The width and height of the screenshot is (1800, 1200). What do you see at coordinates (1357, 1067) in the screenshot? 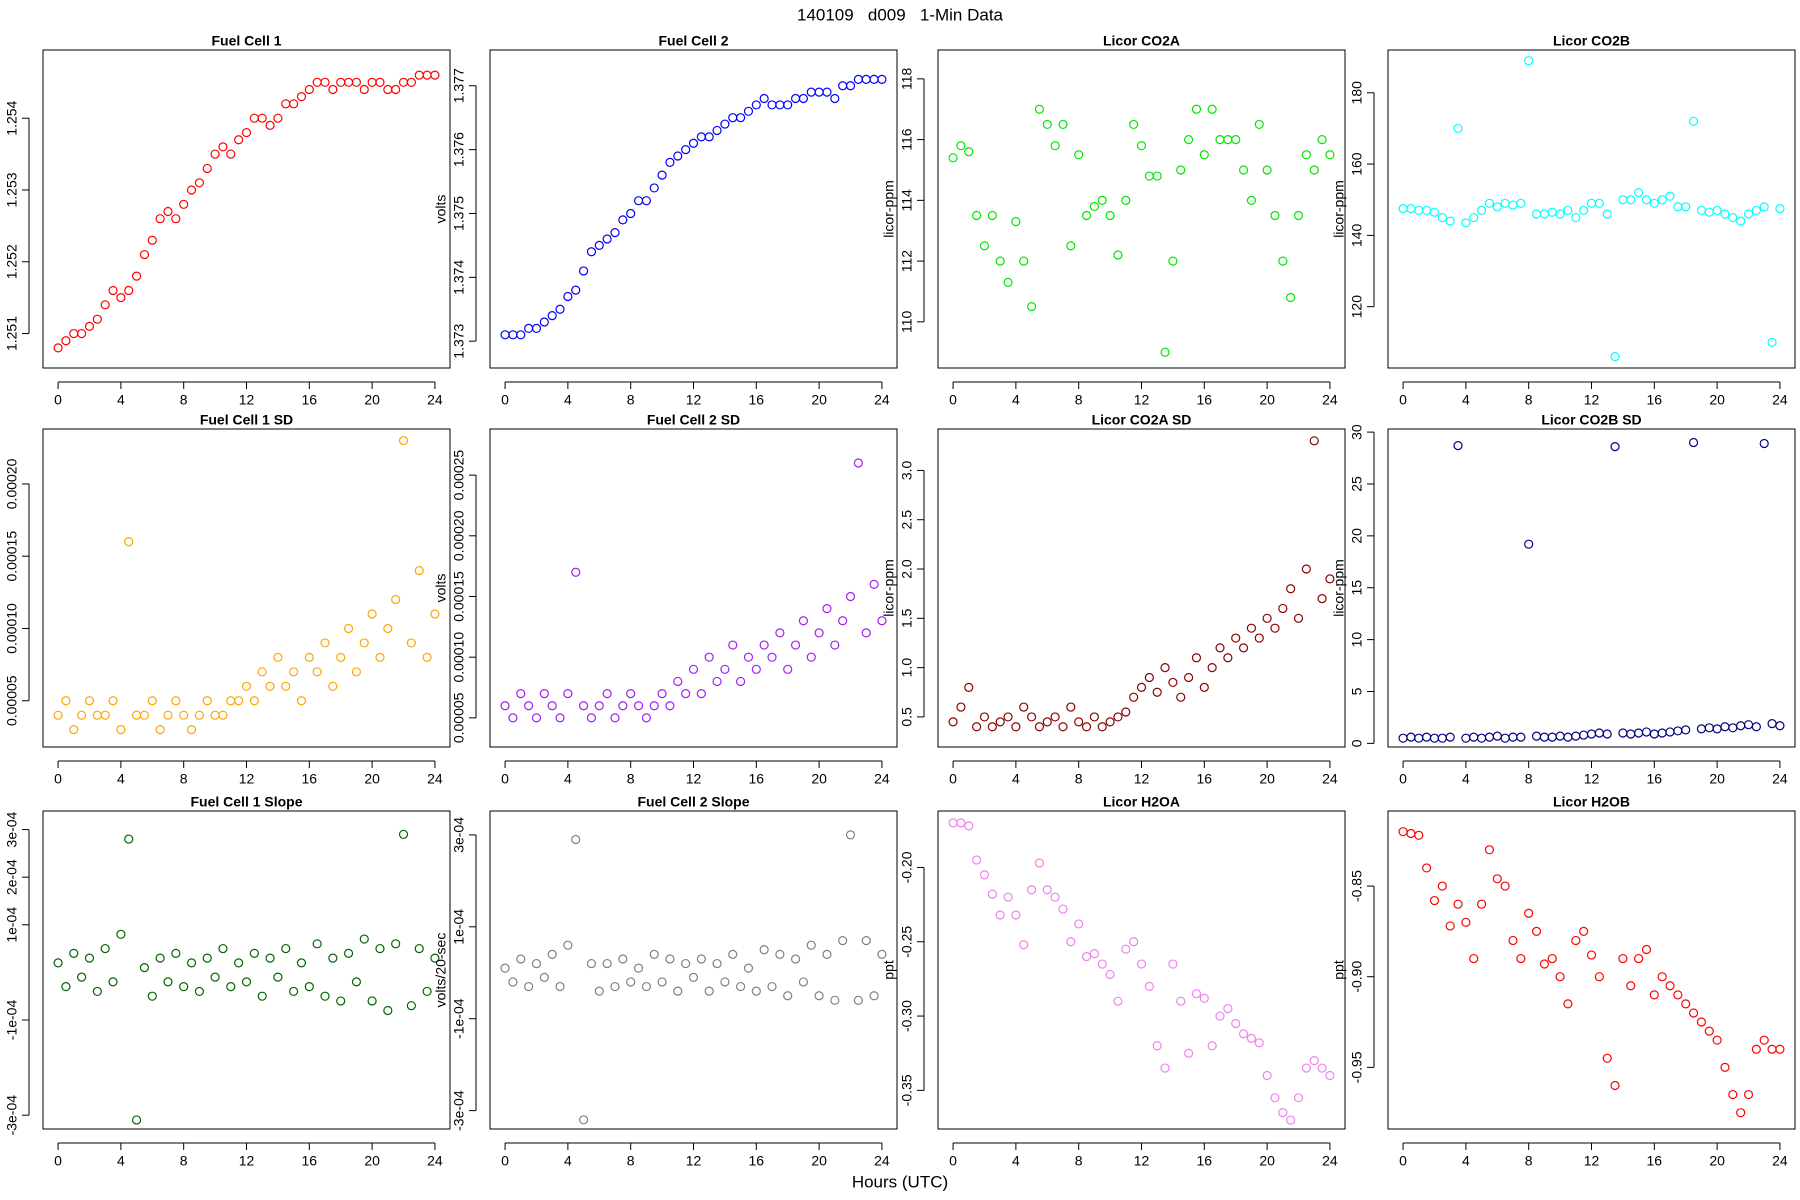
I see `y-tick-label: -0.95` at bounding box center [1357, 1067].